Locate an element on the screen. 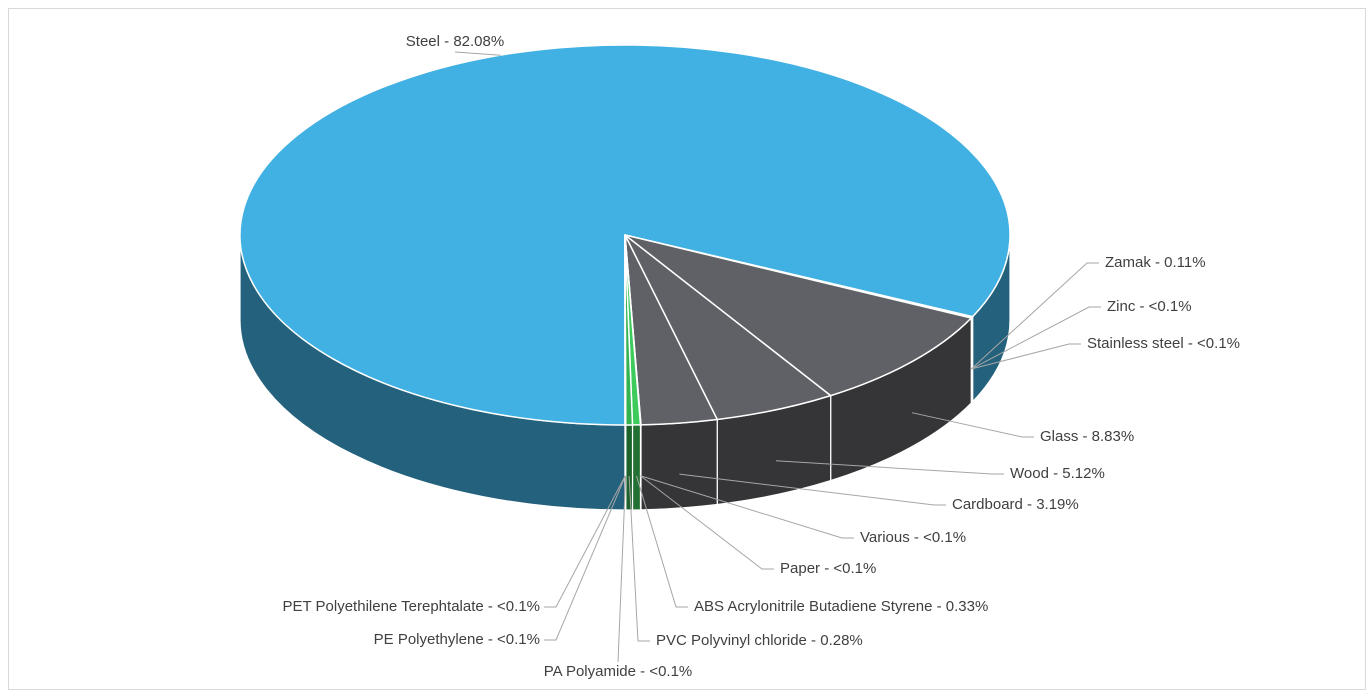 The width and height of the screenshot is (1366, 690). data-label: Zinc - <0.1% is located at coordinates (1149, 306).